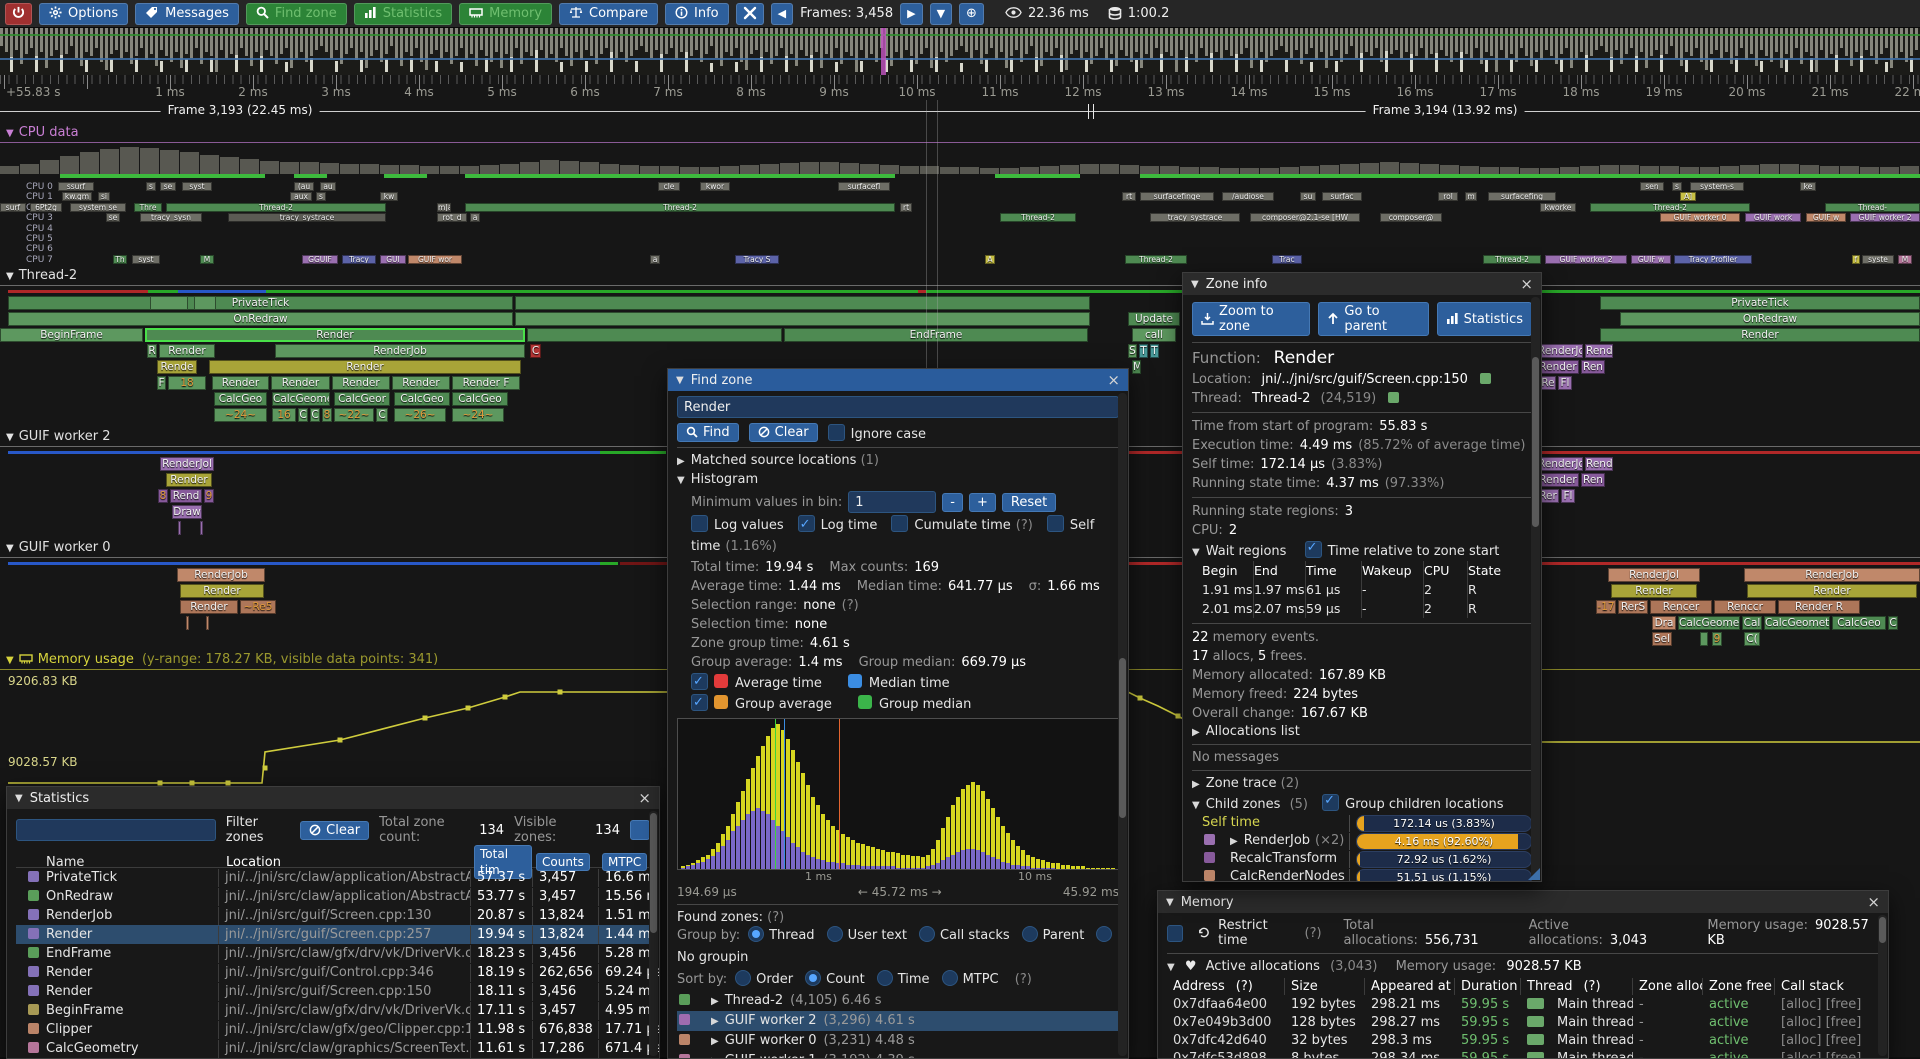  I want to click on zone-kworke: kworke, so click(1558, 207).